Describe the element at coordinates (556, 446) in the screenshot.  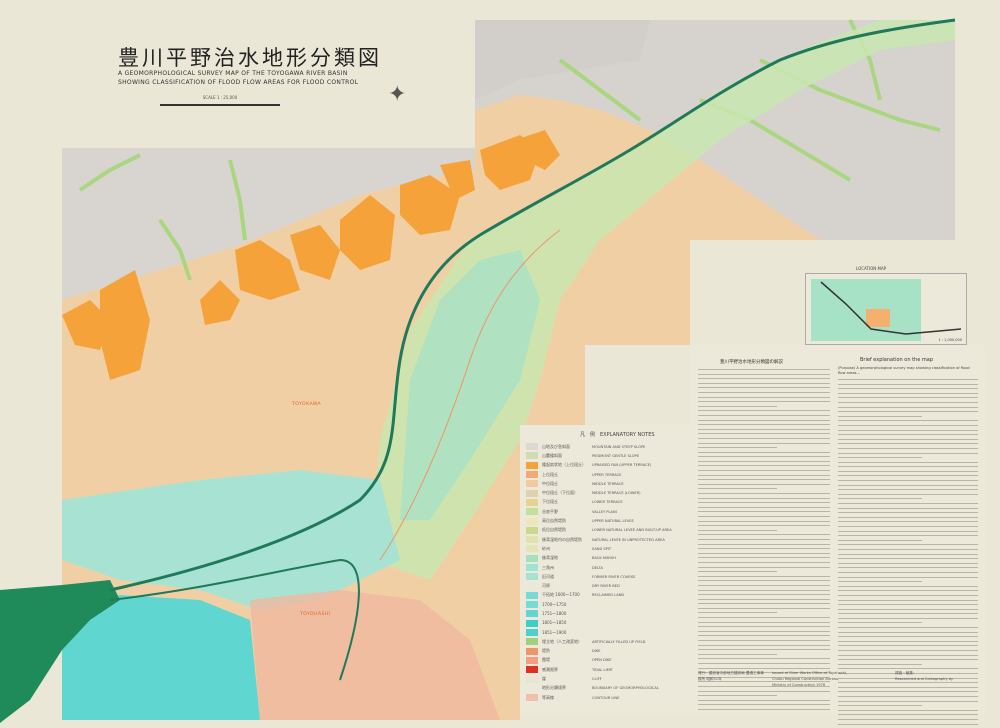
I see `legend-label-japanese: 山地及び急斜面` at that location.